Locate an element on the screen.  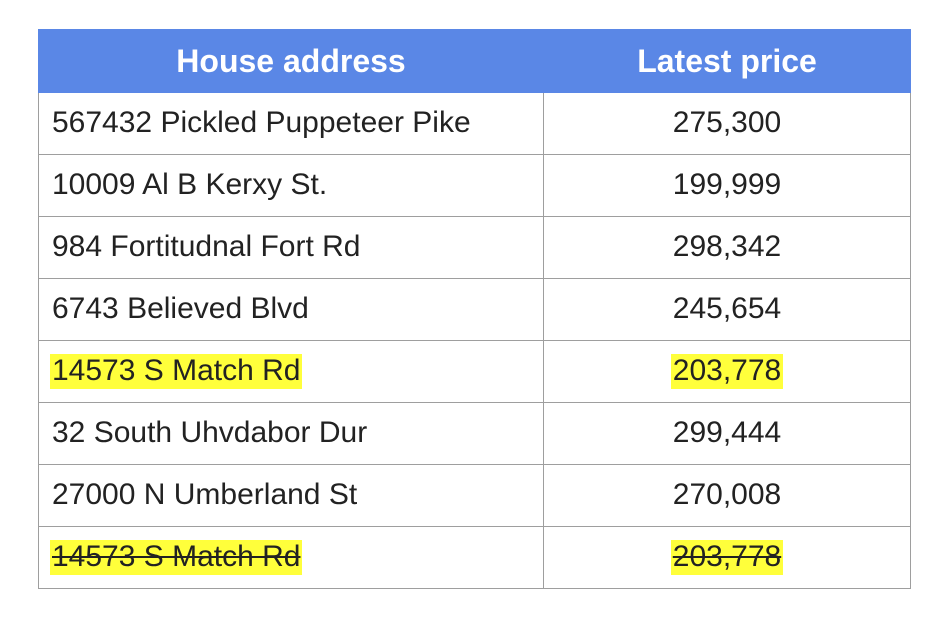
table-row: 984 Fortitudnal Fort Rd 298,342 is located at coordinates (474, 247).